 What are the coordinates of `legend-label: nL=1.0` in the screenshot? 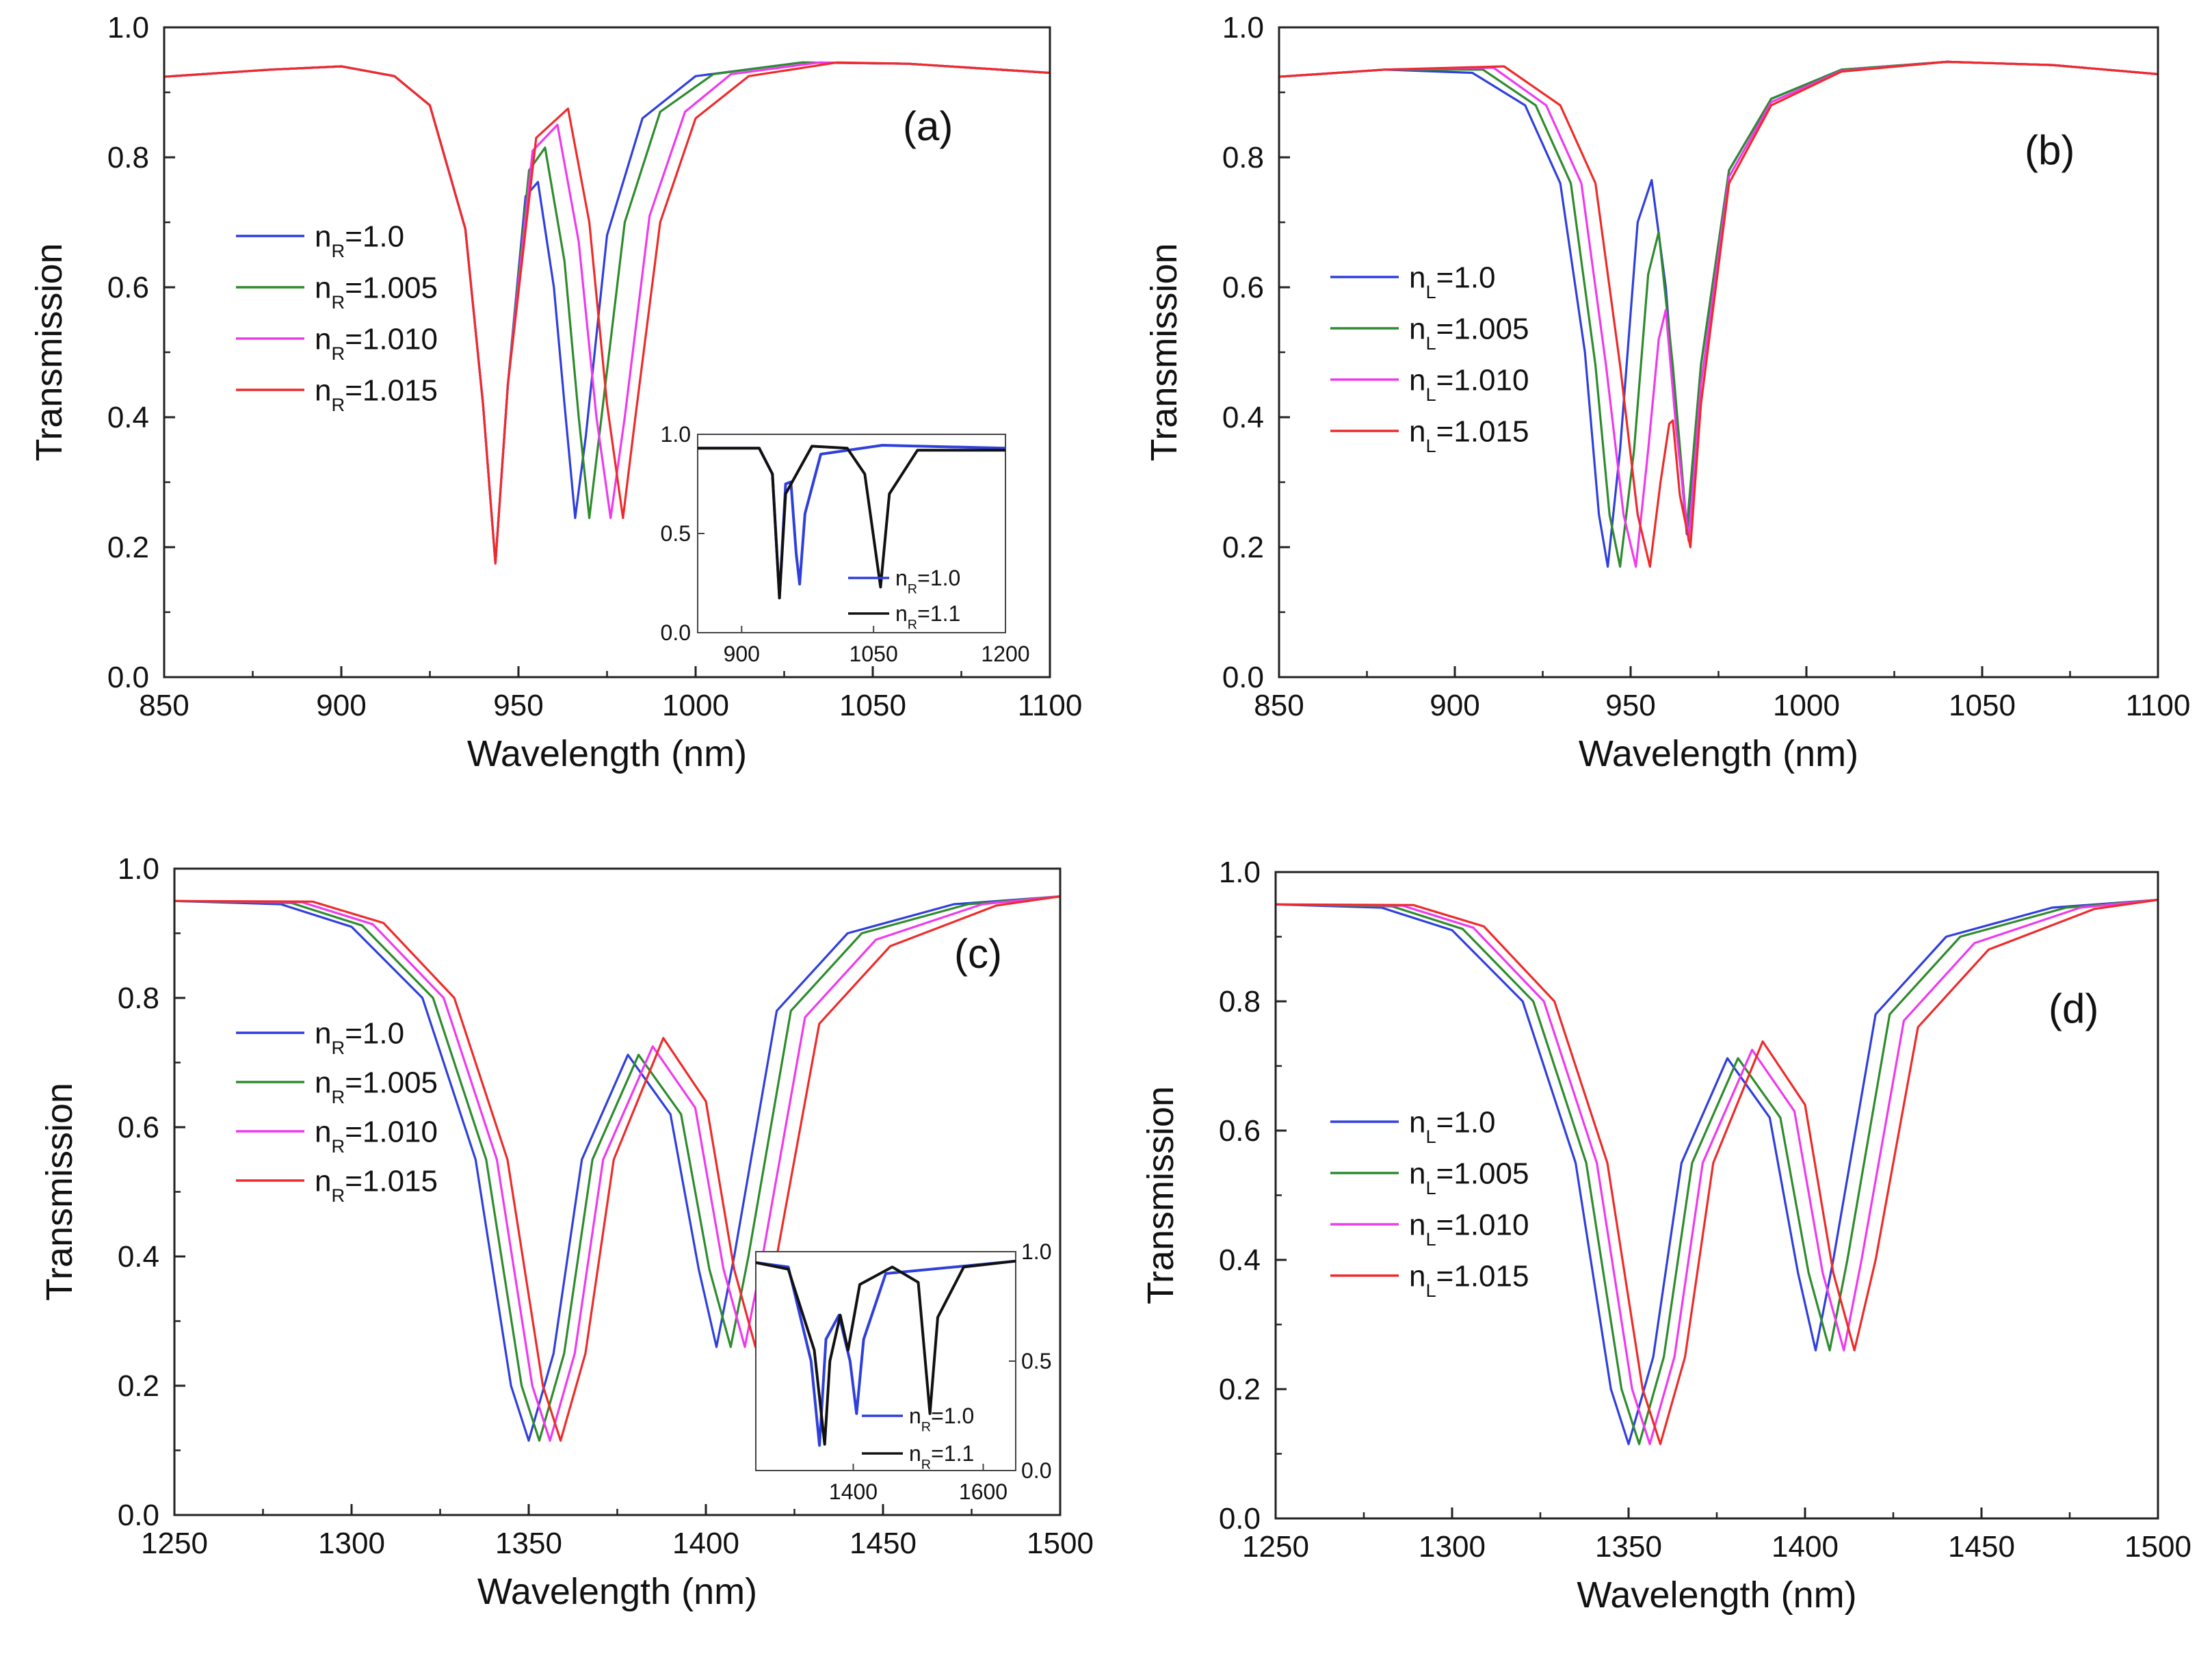 It's located at (1452, 1125).